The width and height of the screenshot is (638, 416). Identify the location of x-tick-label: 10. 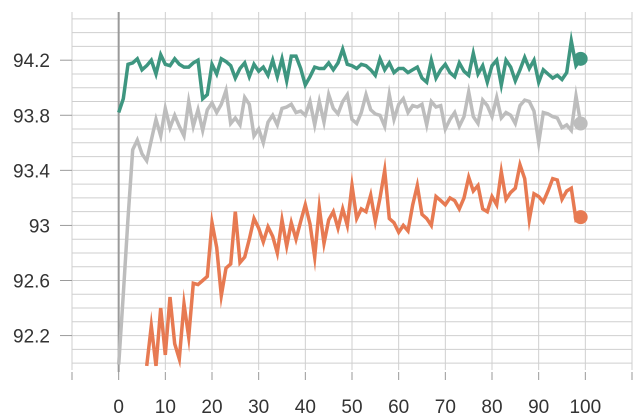
(165, 406).